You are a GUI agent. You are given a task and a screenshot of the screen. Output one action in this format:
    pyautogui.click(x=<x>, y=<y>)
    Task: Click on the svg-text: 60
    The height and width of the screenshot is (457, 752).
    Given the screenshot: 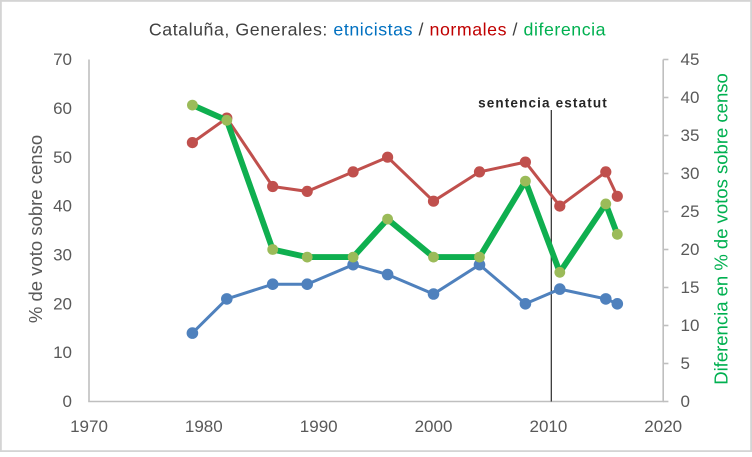 What is the action you would take?
    pyautogui.click(x=62, y=108)
    